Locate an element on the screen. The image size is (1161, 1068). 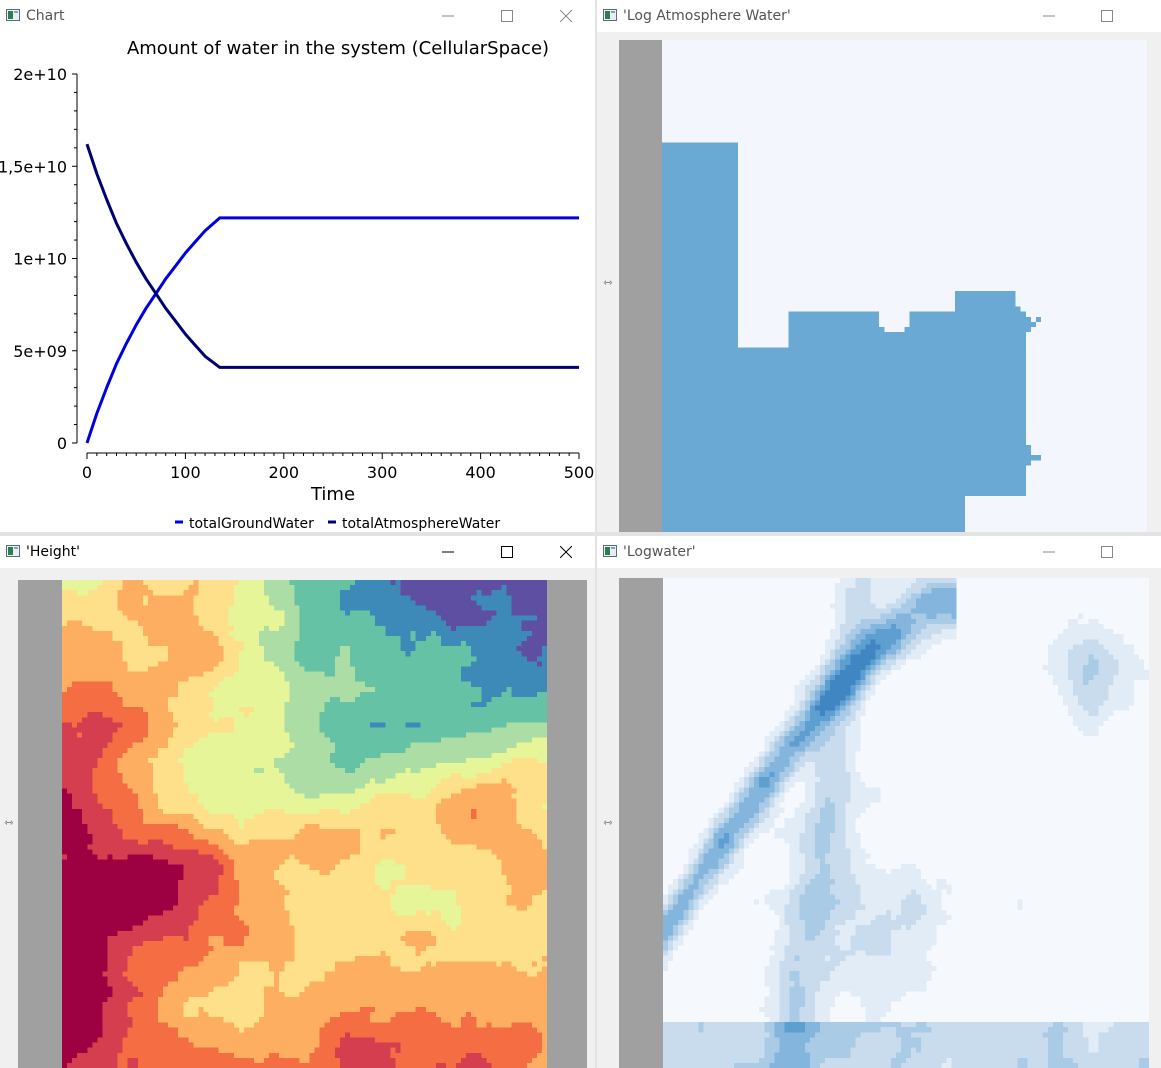
x-tick-label: 200 is located at coordinates (284, 472).